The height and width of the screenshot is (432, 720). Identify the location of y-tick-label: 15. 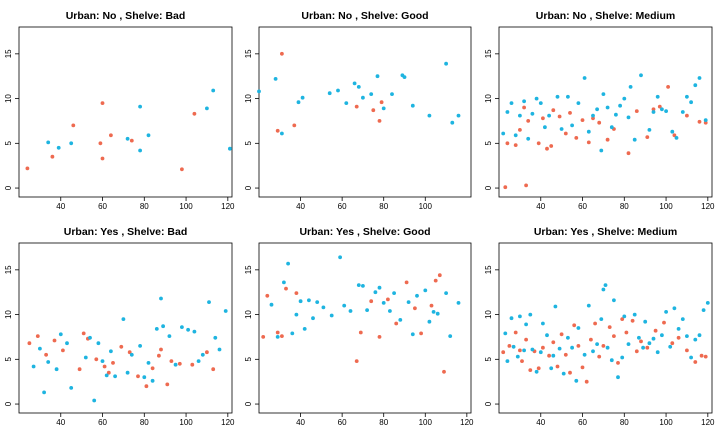
(248, 53).